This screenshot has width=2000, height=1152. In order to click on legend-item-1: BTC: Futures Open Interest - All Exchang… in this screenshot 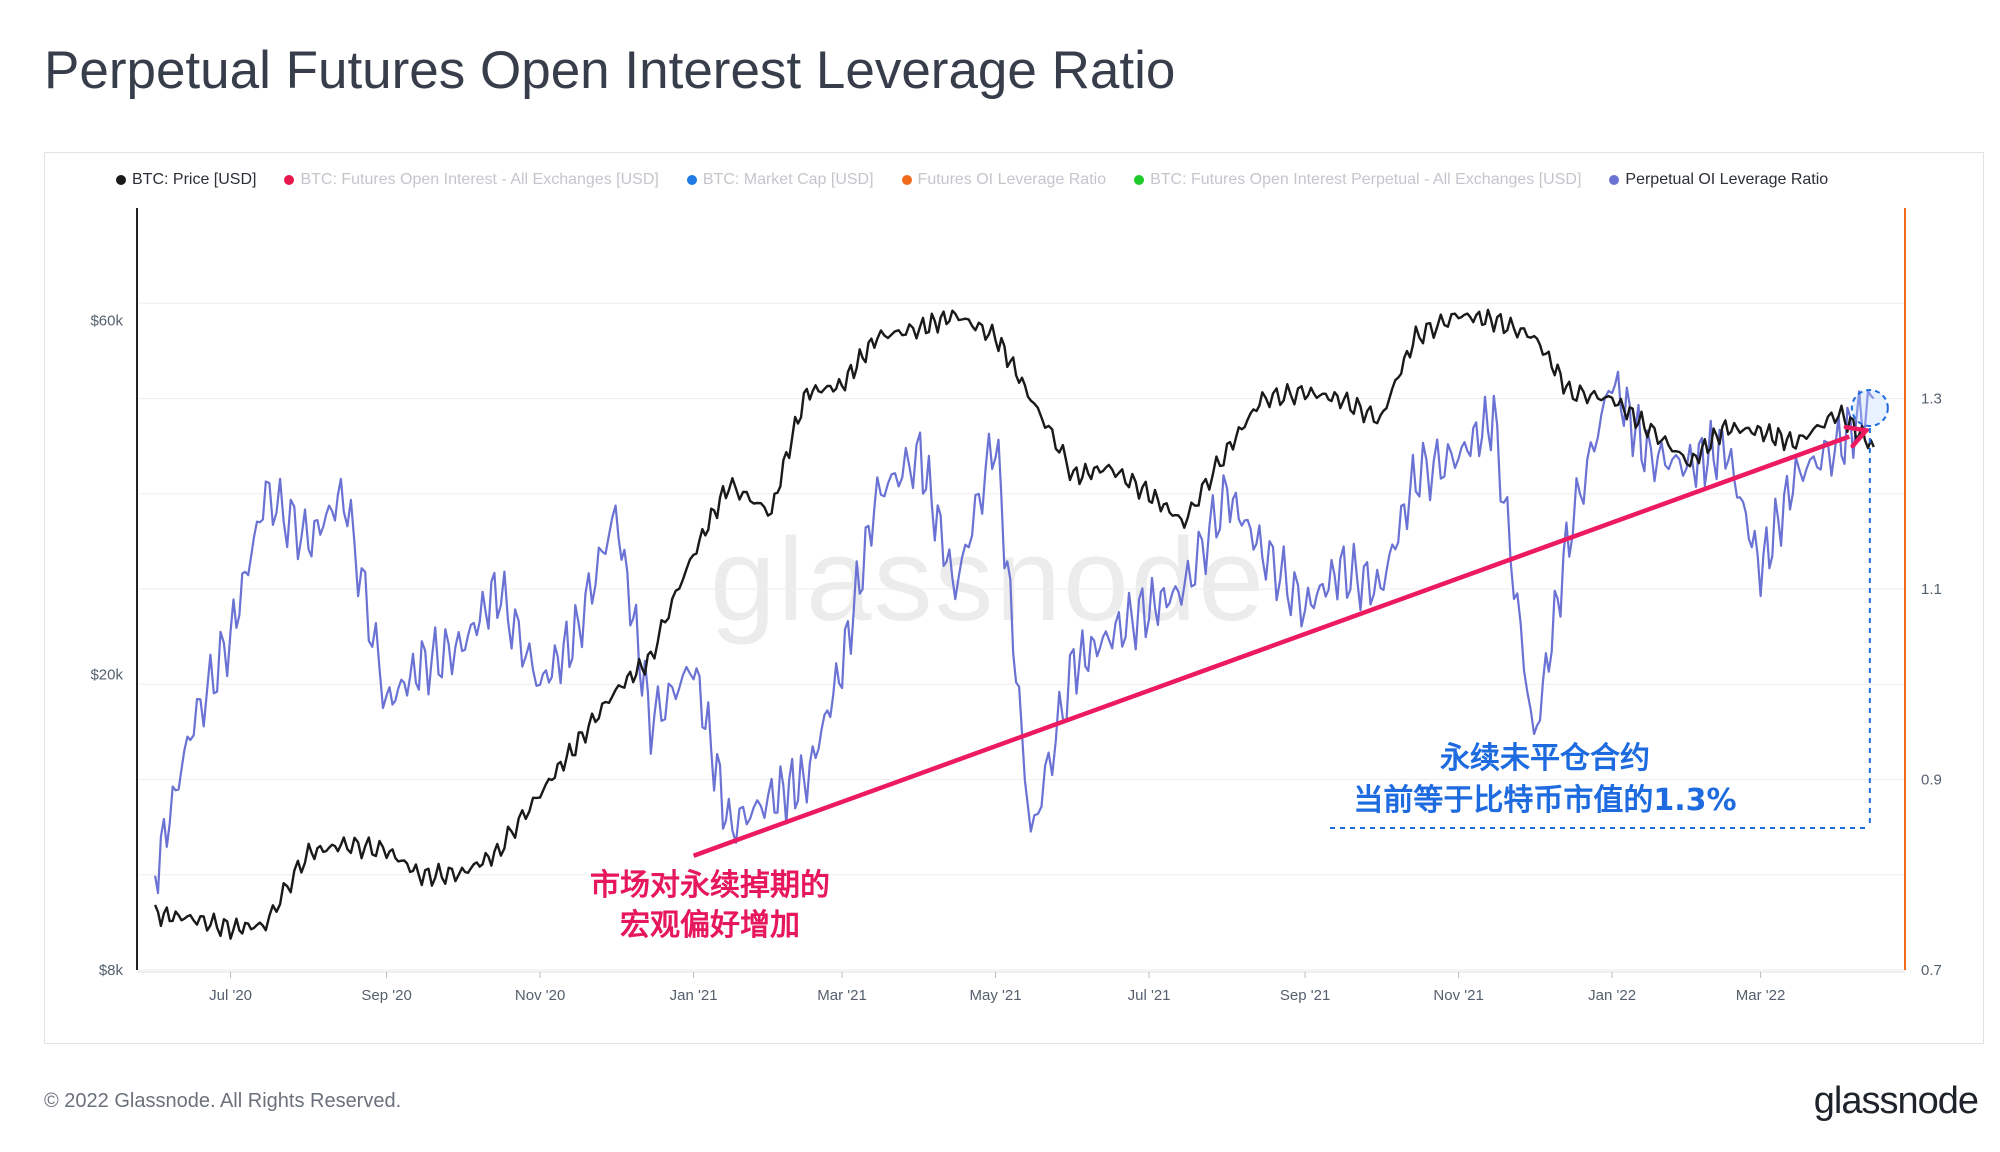, I will do `click(471, 180)`.